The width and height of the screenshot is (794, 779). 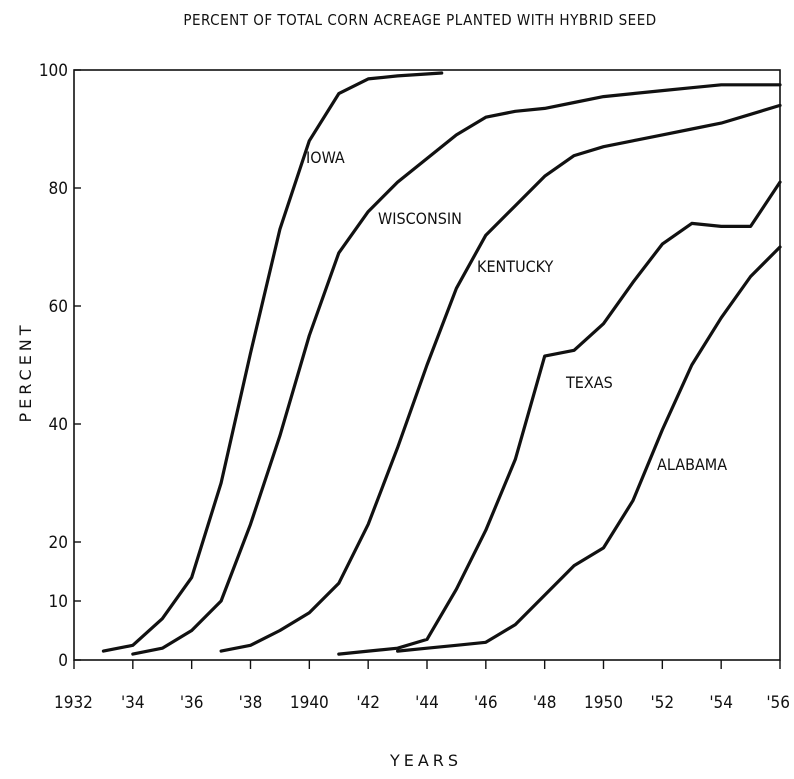 I want to click on y-tick-label: 80, so click(x=58, y=189).